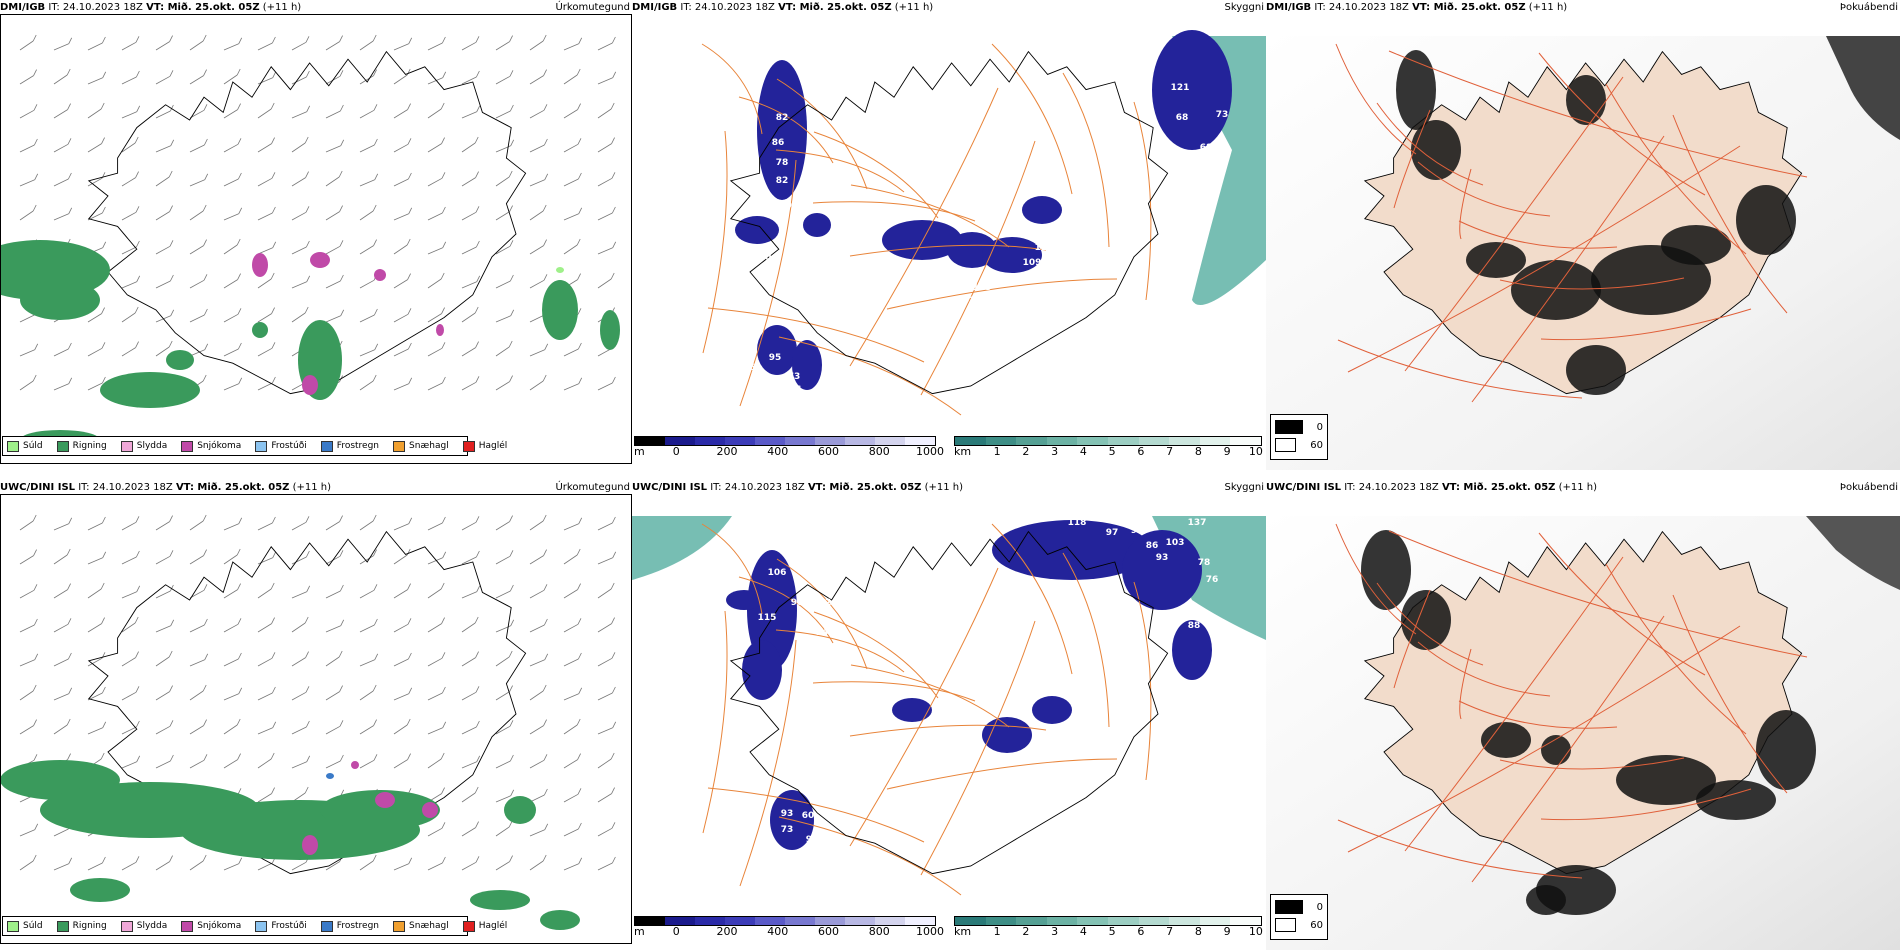 This screenshot has height=950, width=1900. Describe the element at coordinates (808, 816) in the screenshot. I see `cloud-base-label: 60` at that location.